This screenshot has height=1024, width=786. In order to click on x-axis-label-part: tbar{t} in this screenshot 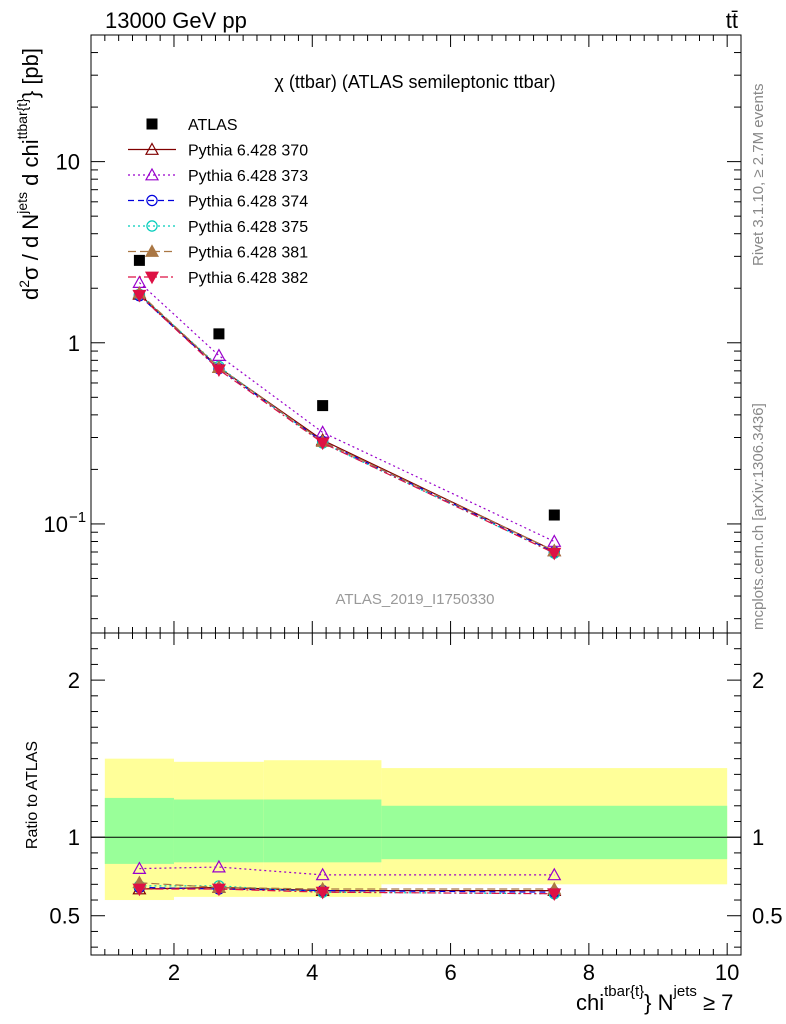, I will do `click(624, 991)`.